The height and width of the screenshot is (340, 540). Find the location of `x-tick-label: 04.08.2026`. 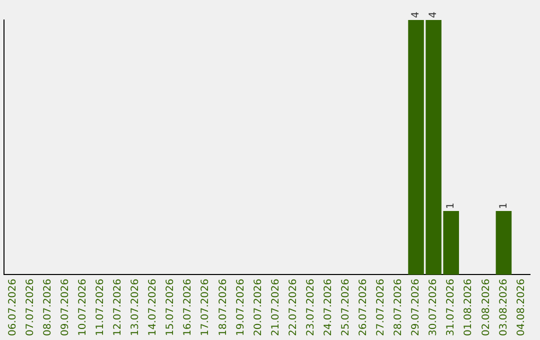

x-tick-label: 04.08.2026 is located at coordinates (521, 307).